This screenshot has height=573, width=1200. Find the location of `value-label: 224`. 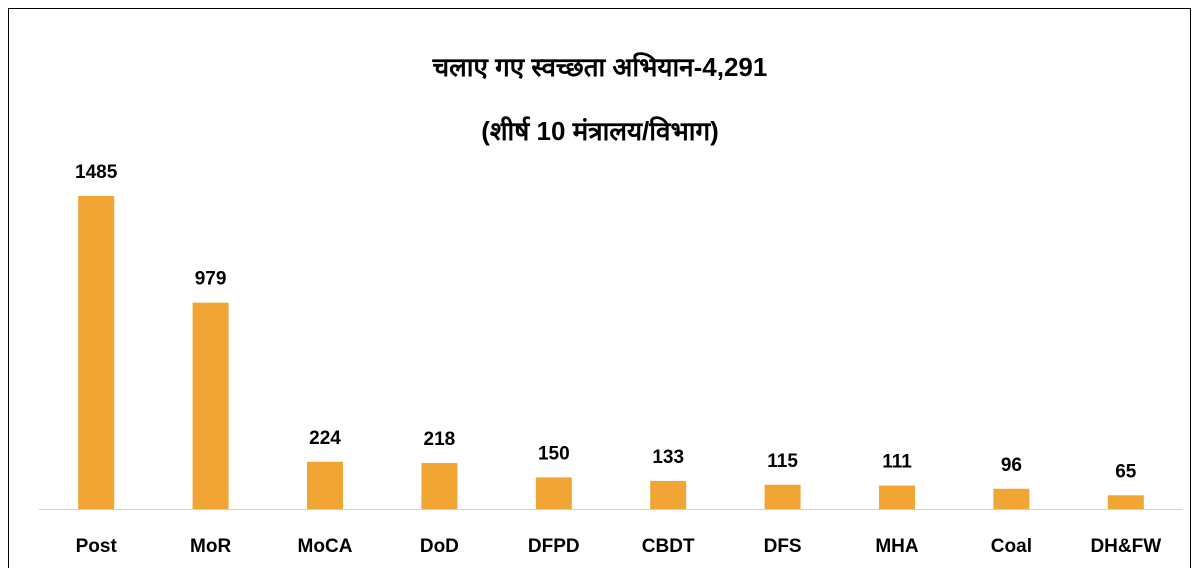

value-label: 224 is located at coordinates (325, 438).